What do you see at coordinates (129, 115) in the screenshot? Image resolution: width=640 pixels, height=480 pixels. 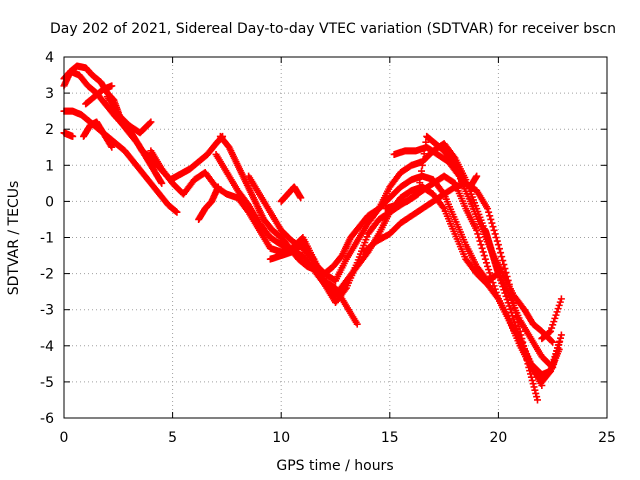 I see `series-track-r` at bounding box center [129, 115].